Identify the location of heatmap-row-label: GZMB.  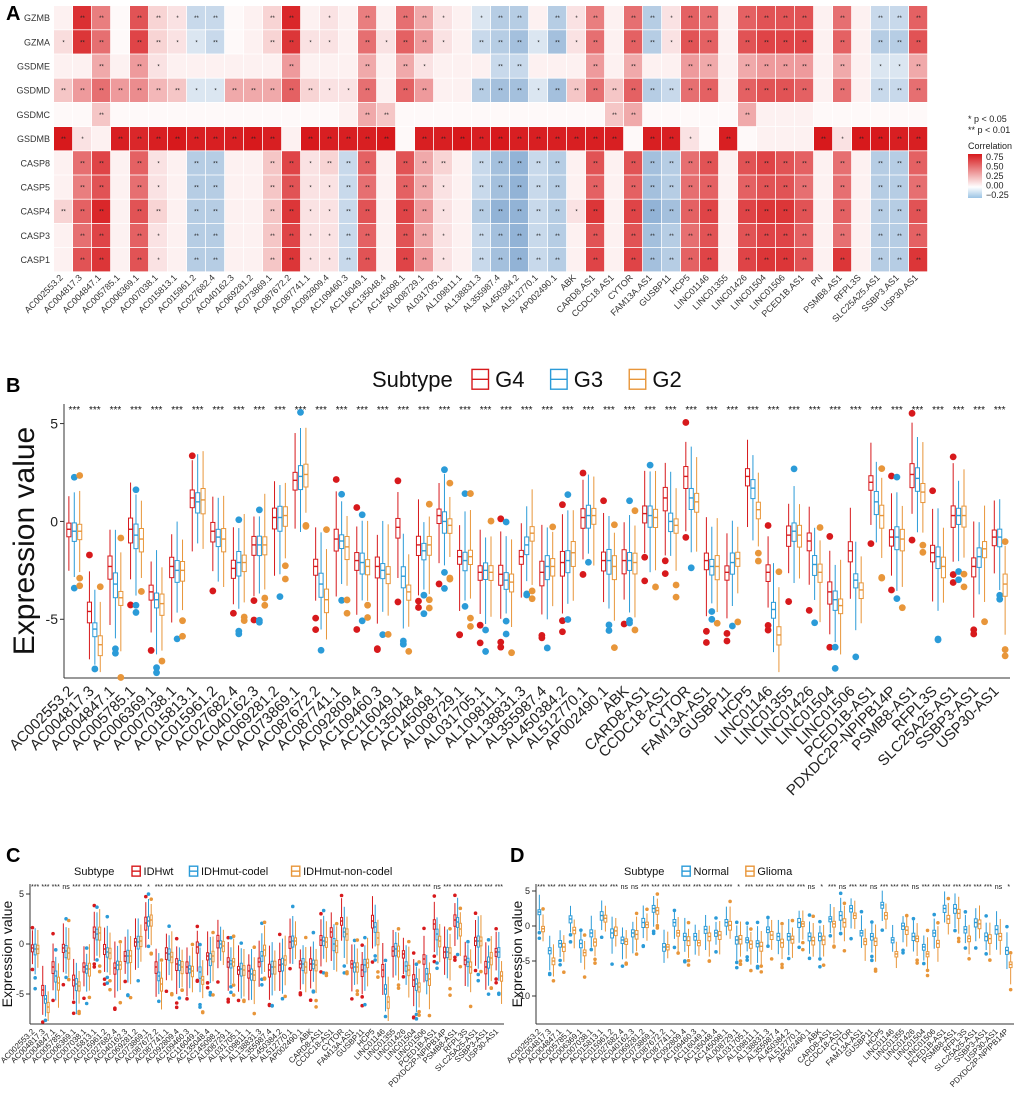
(37, 18).